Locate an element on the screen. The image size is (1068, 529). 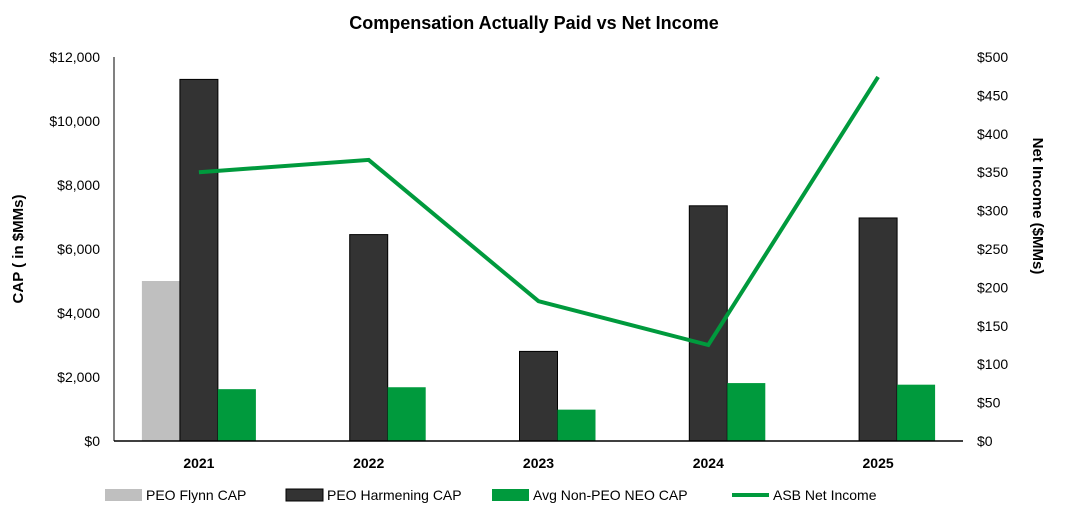
y2-tick-label: $50 is located at coordinates (989, 403).